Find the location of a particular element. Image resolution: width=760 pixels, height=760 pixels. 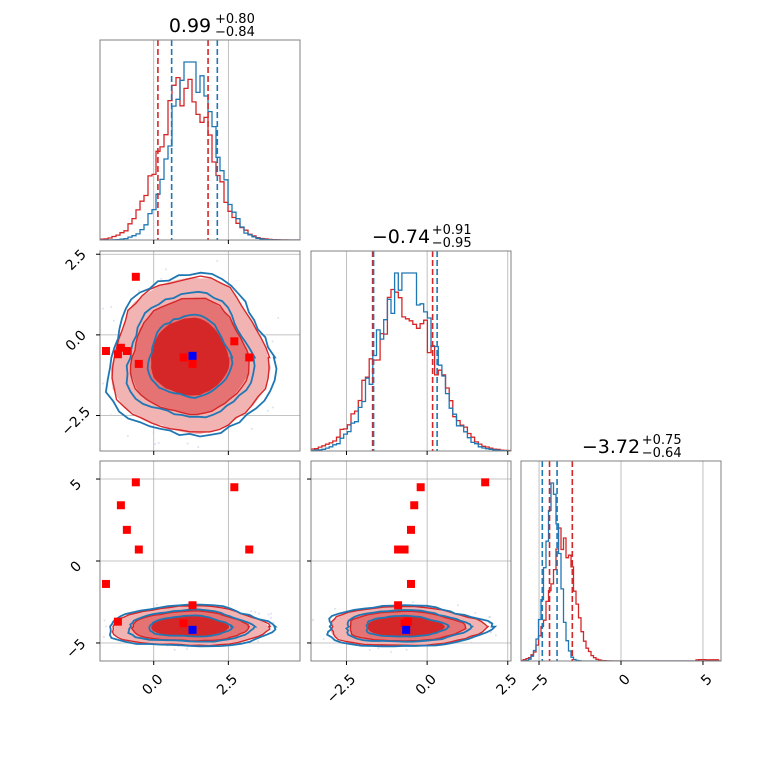

title-2: −0.74 is located at coordinates (401, 237).